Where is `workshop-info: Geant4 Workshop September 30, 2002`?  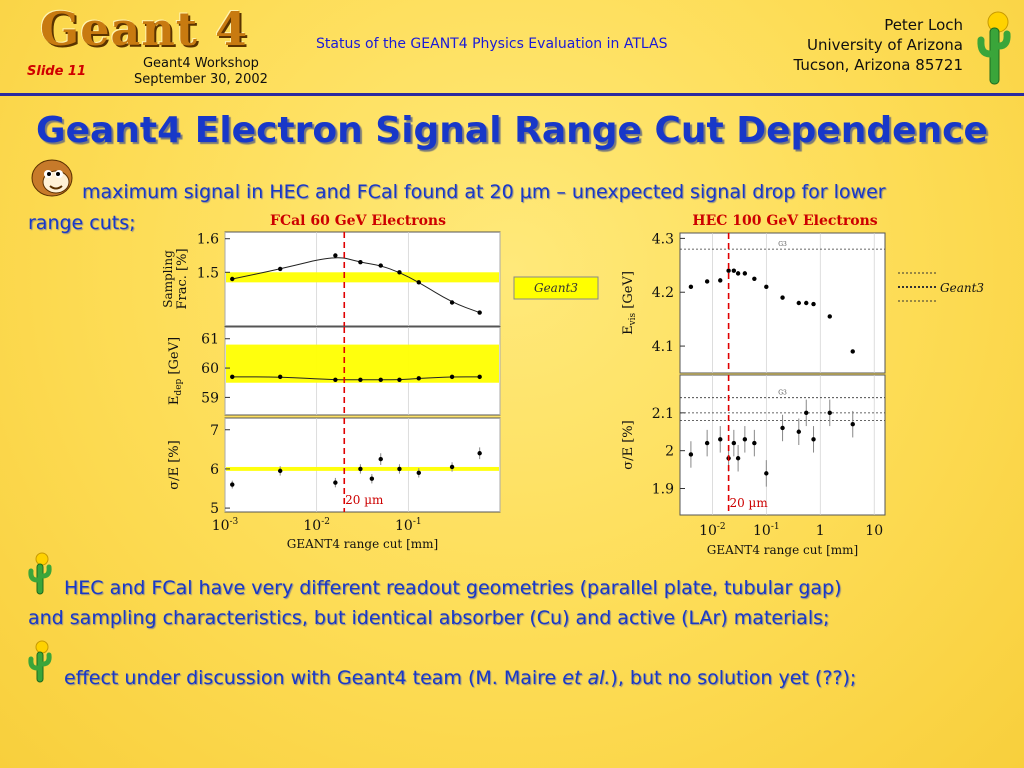 workshop-info: Geant4 Workshop September 30, 2002 is located at coordinates (201, 72).